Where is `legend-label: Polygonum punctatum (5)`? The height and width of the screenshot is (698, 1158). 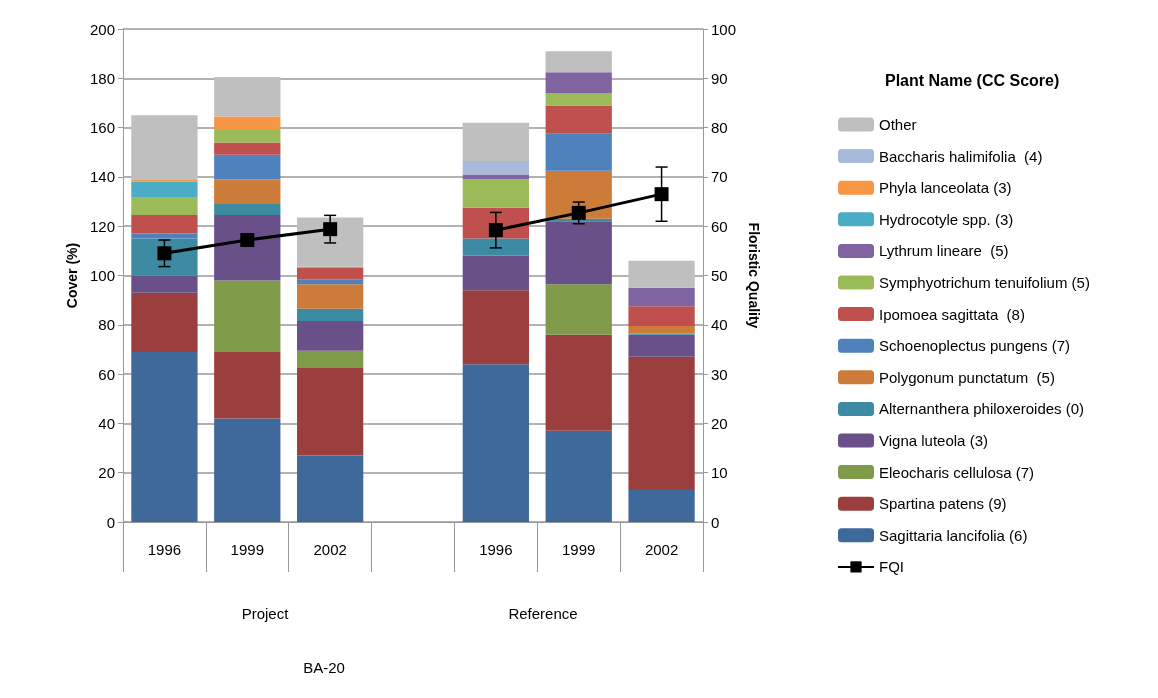 legend-label: Polygonum punctatum (5) is located at coordinates (967, 377).